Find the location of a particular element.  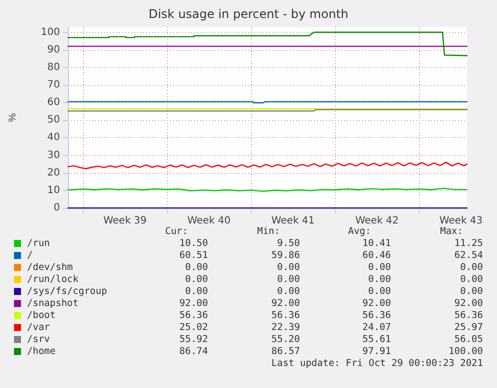

text: Cur: is located at coordinates (176, 232).